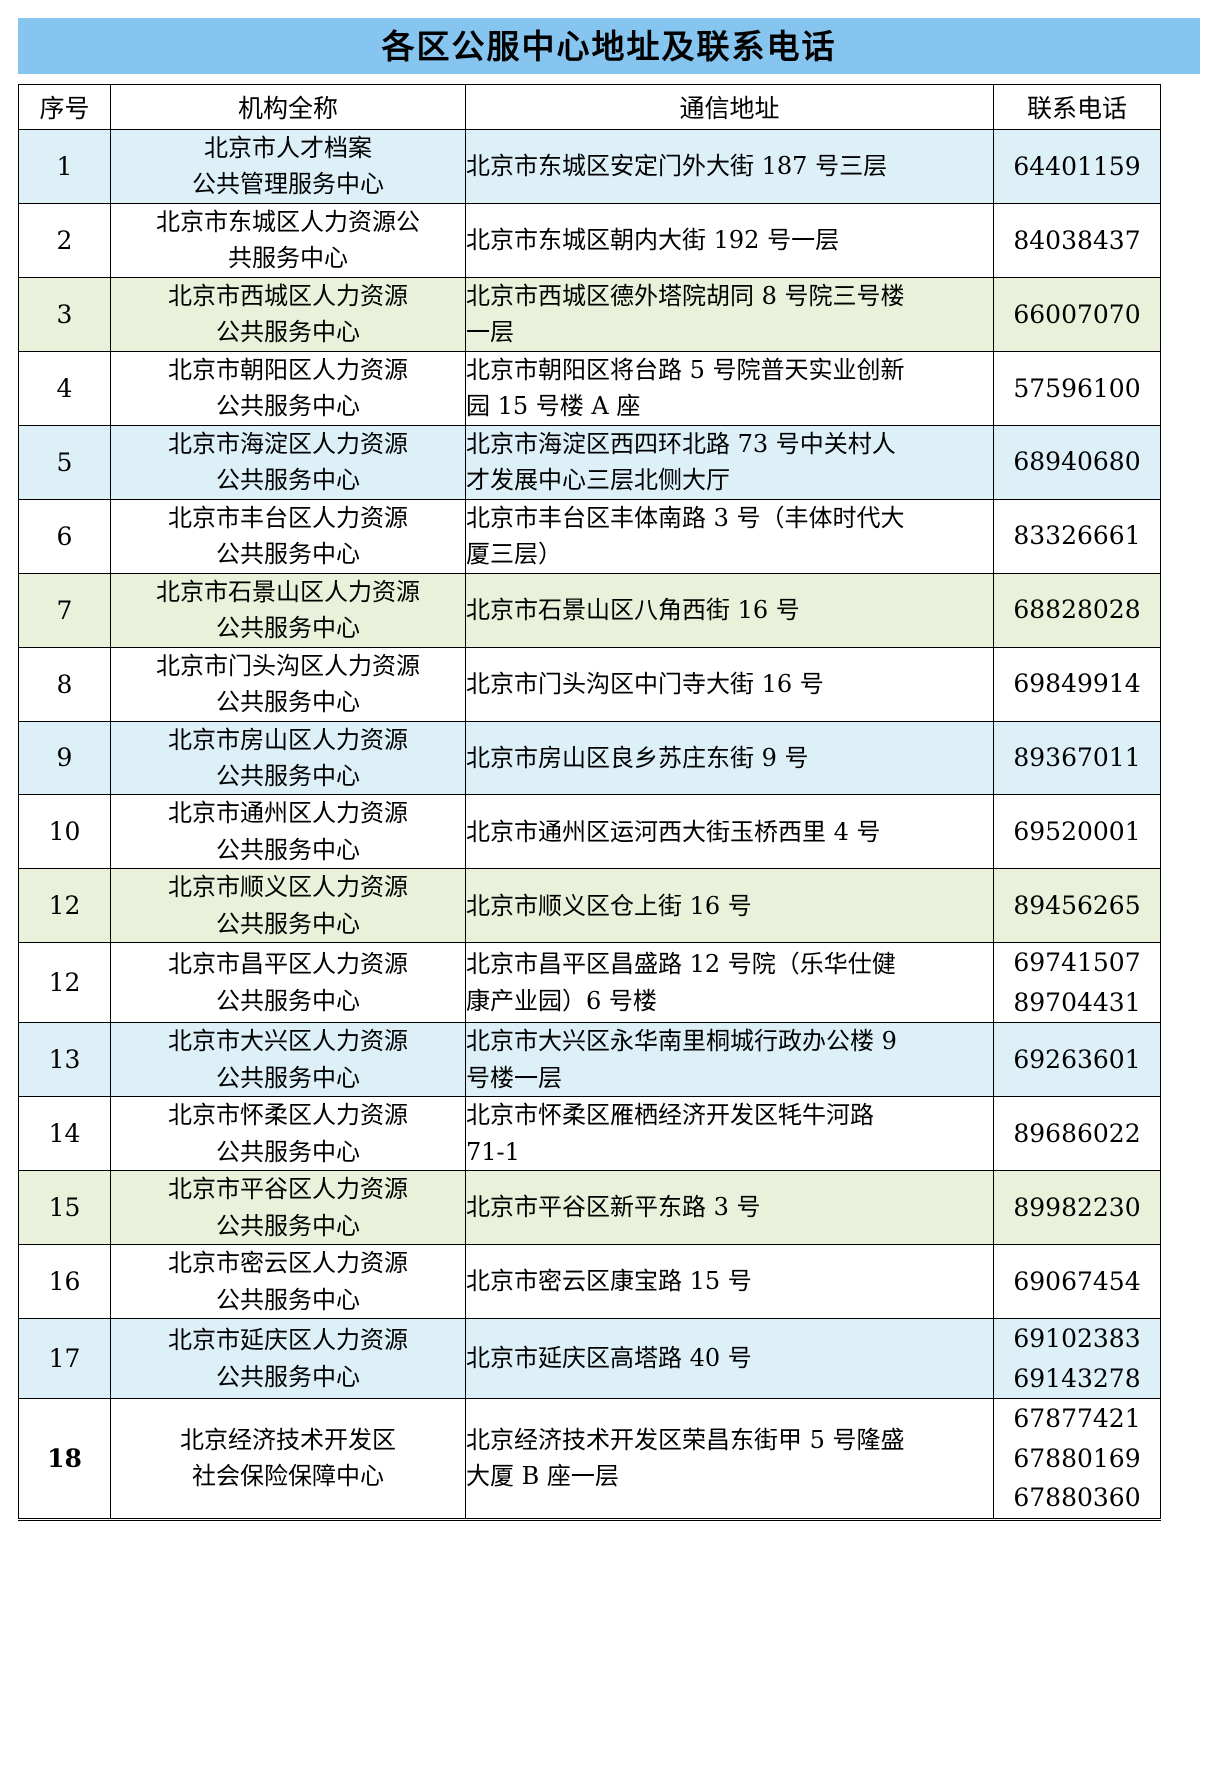 The height and width of the screenshot is (1785, 1211). I want to click on tel-line: 67880360, so click(1077, 1498).